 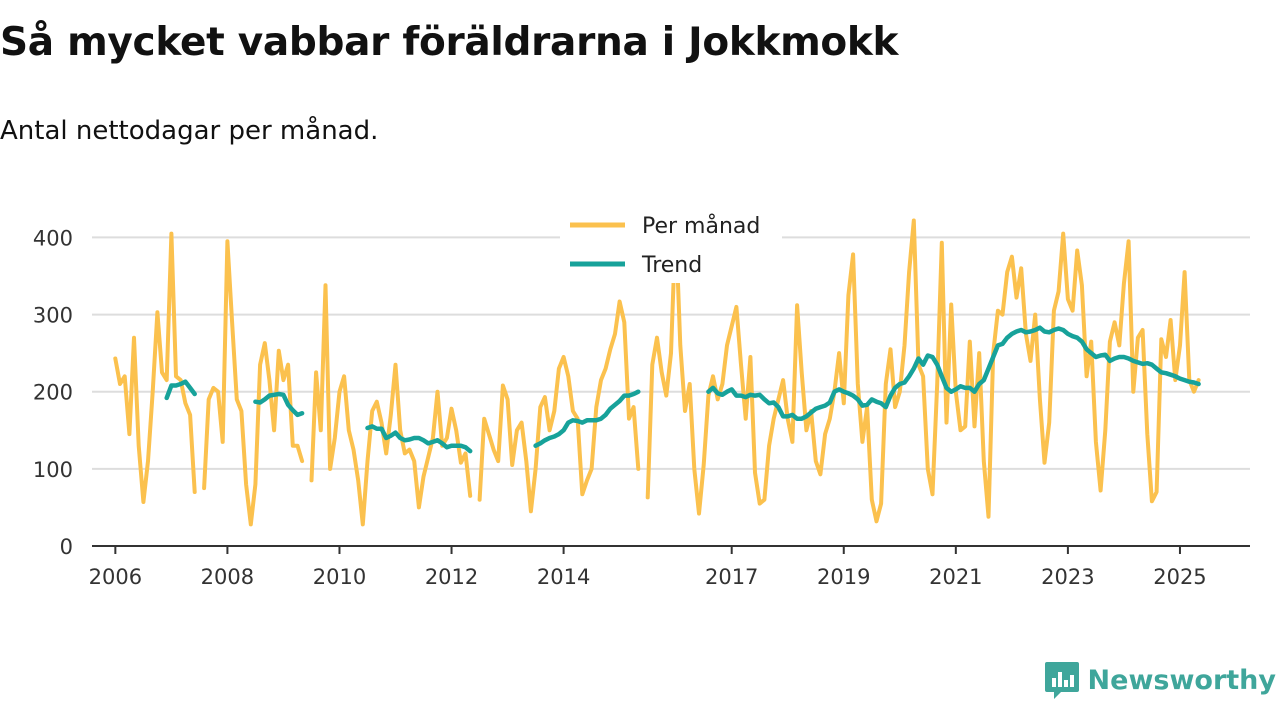 What do you see at coordinates (115, 577) in the screenshot?
I see `x-tick-label: 2006` at bounding box center [115, 577].